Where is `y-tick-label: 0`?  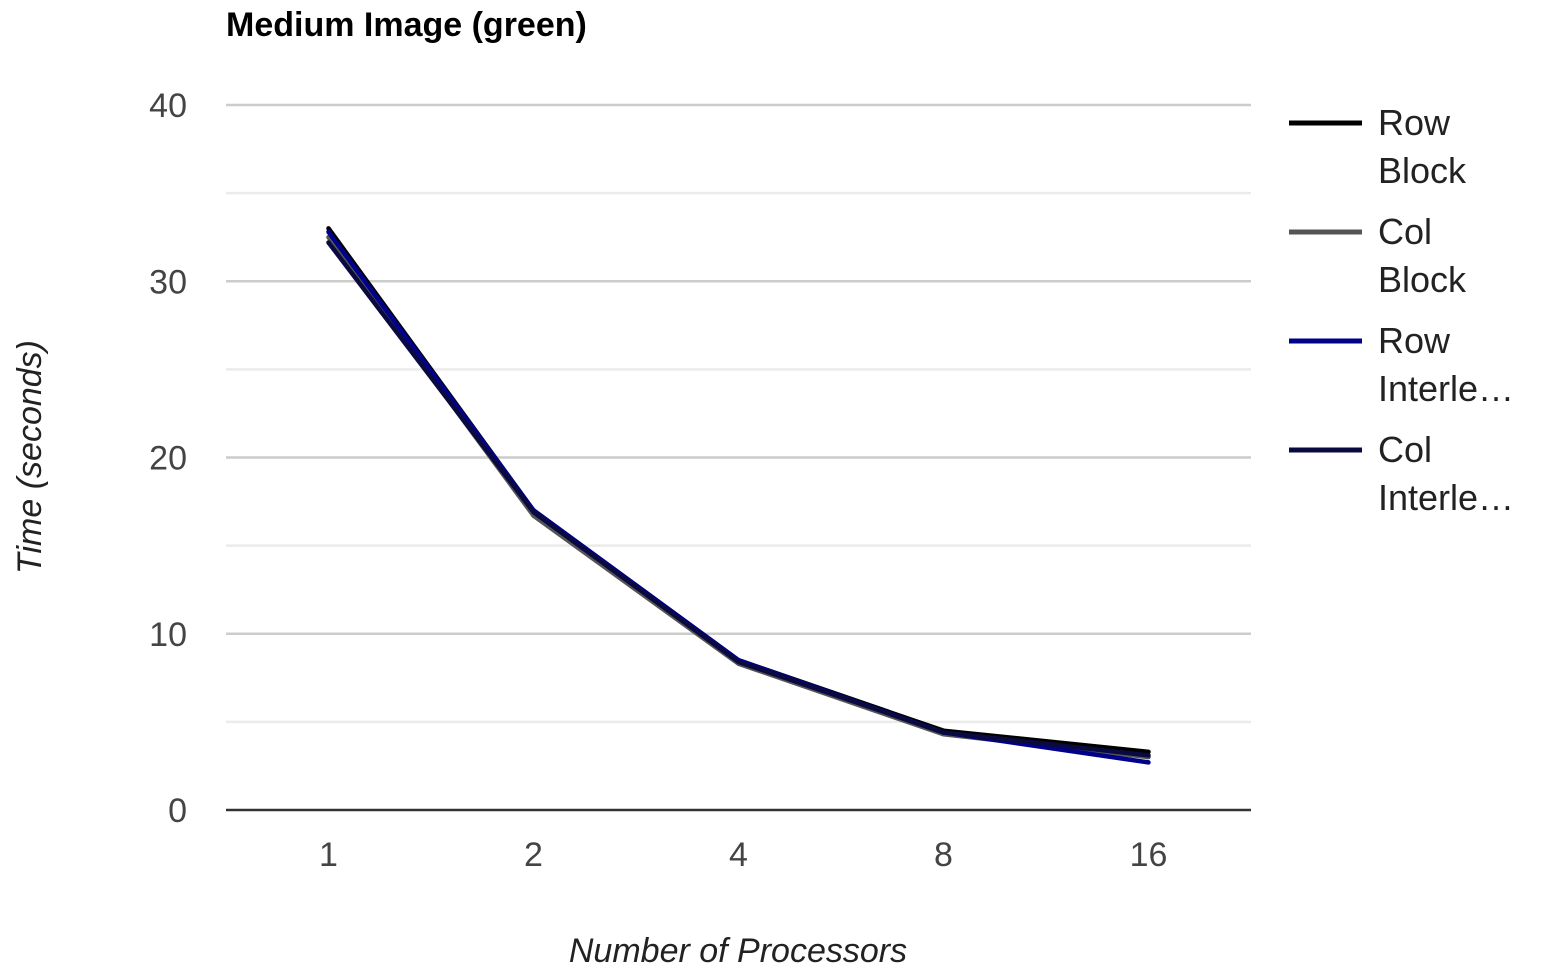 y-tick-label: 0 is located at coordinates (177, 811).